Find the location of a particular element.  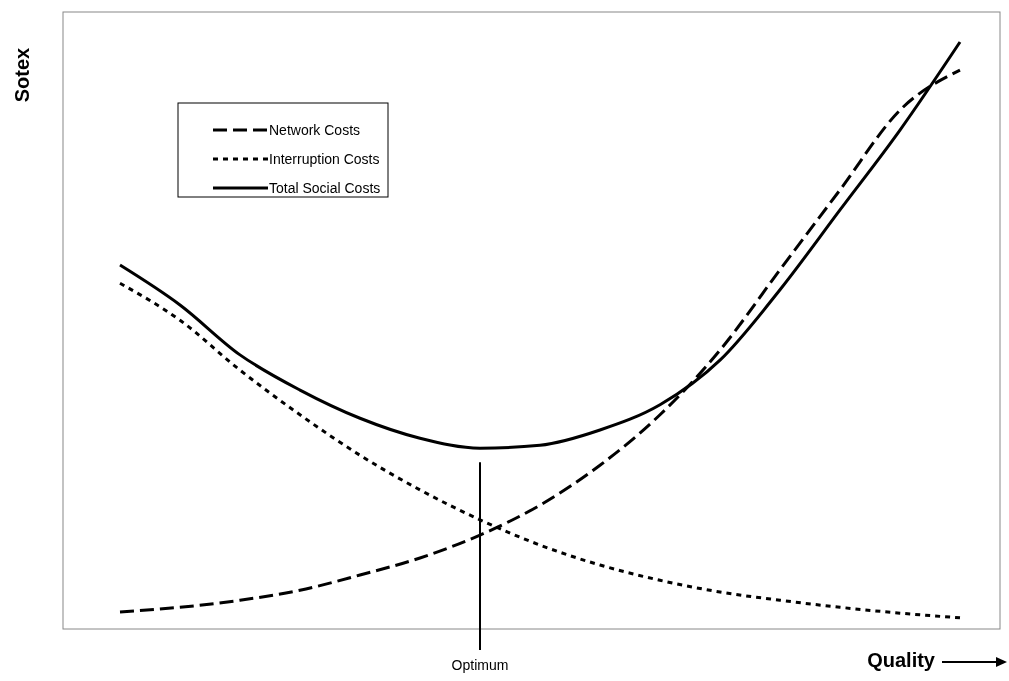

text: Optimum is located at coordinates (480, 665).